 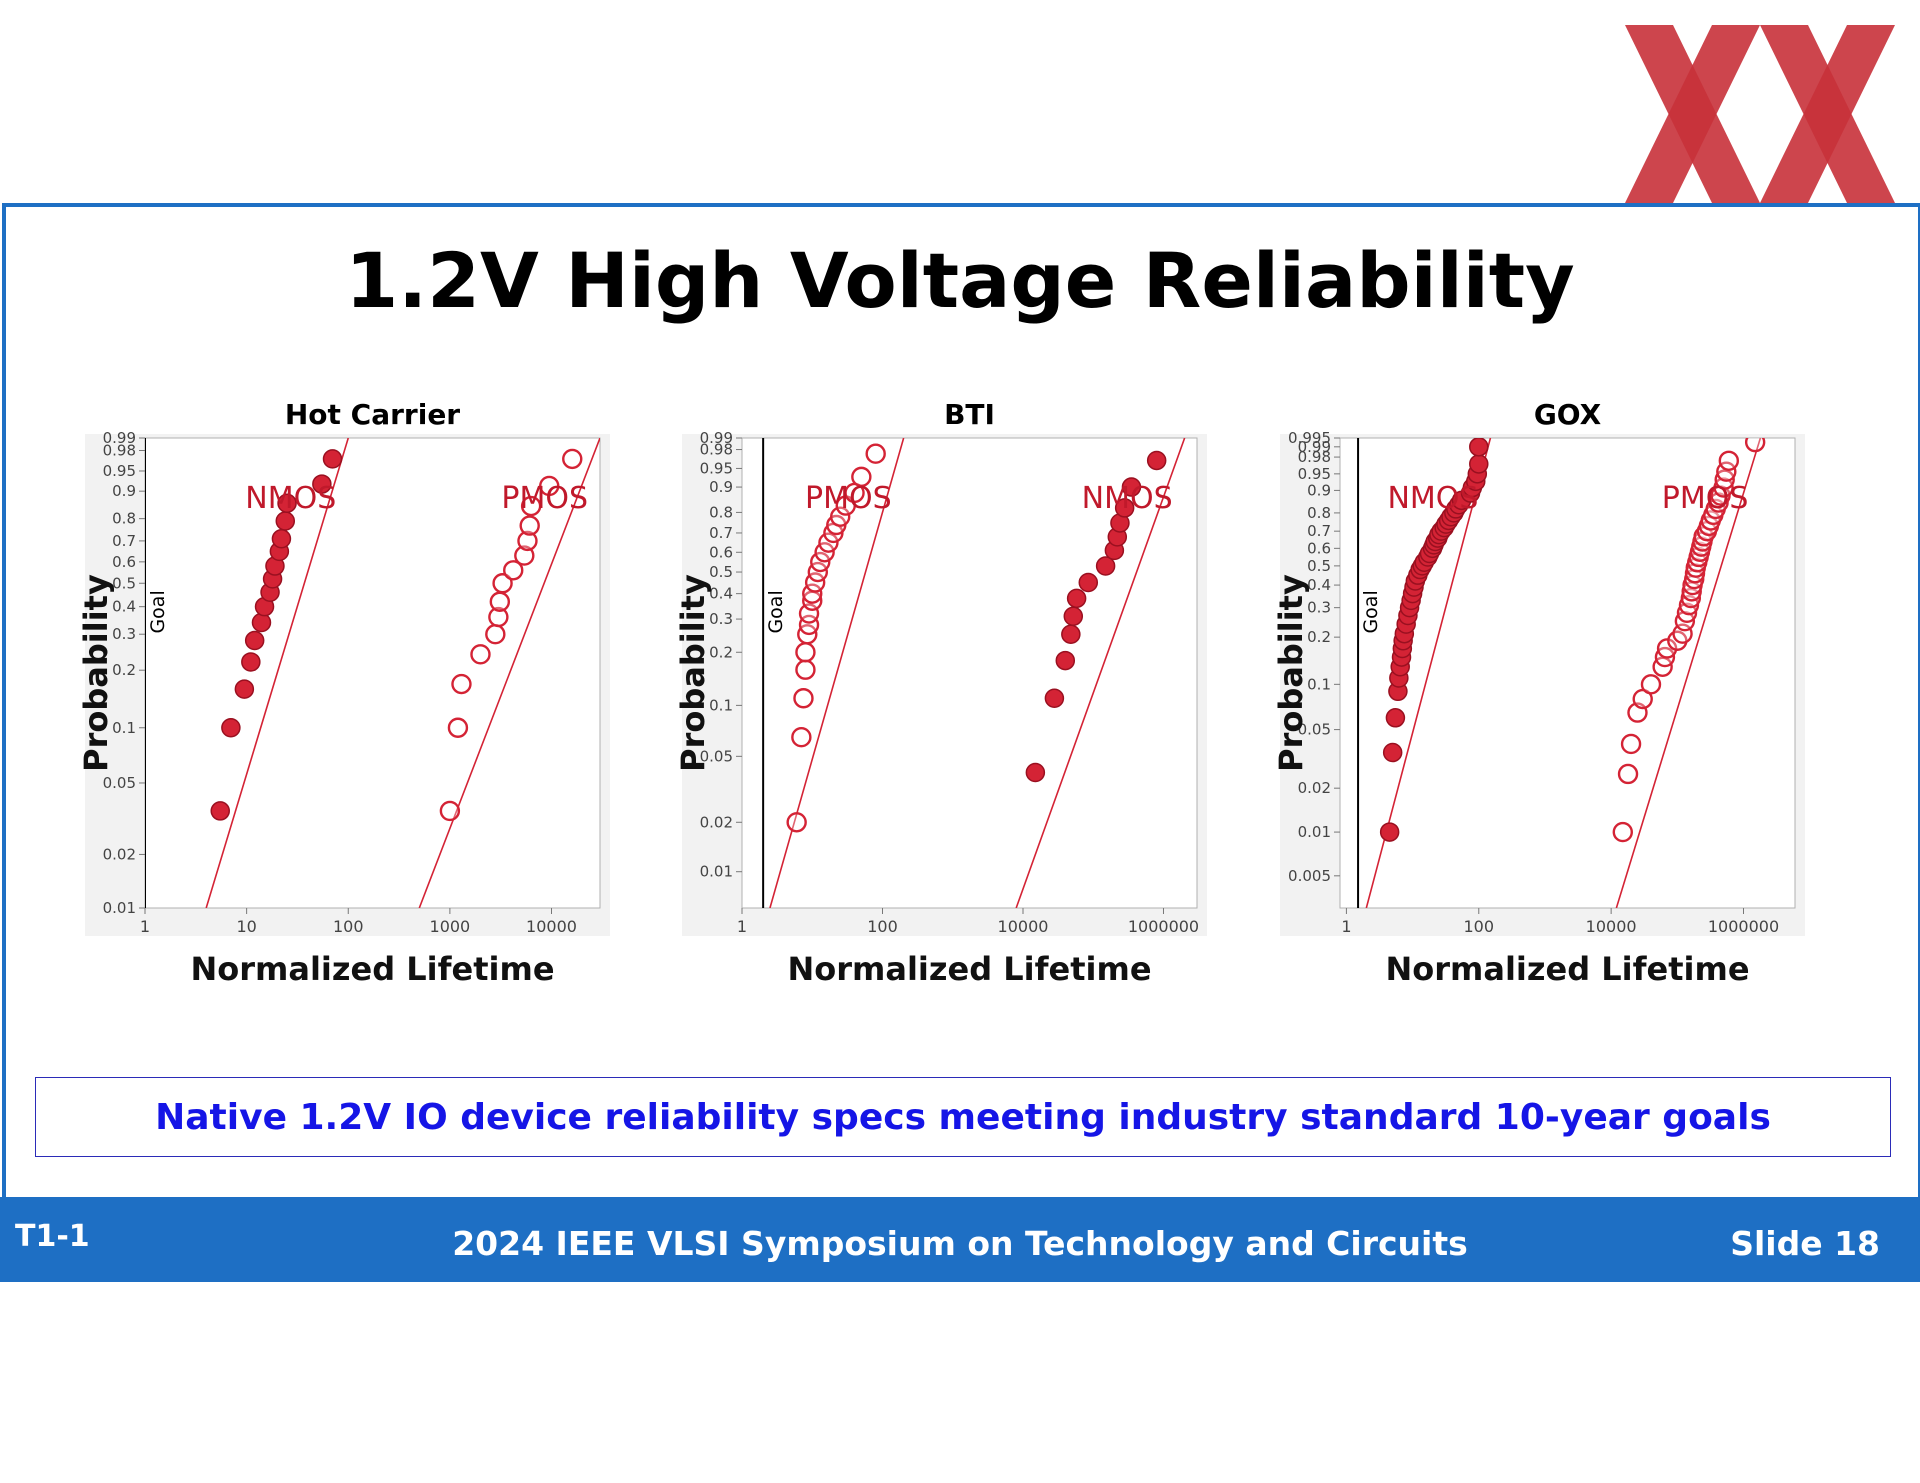 I want to click on y-tick-label: 0.7, so click(x=124, y=541).